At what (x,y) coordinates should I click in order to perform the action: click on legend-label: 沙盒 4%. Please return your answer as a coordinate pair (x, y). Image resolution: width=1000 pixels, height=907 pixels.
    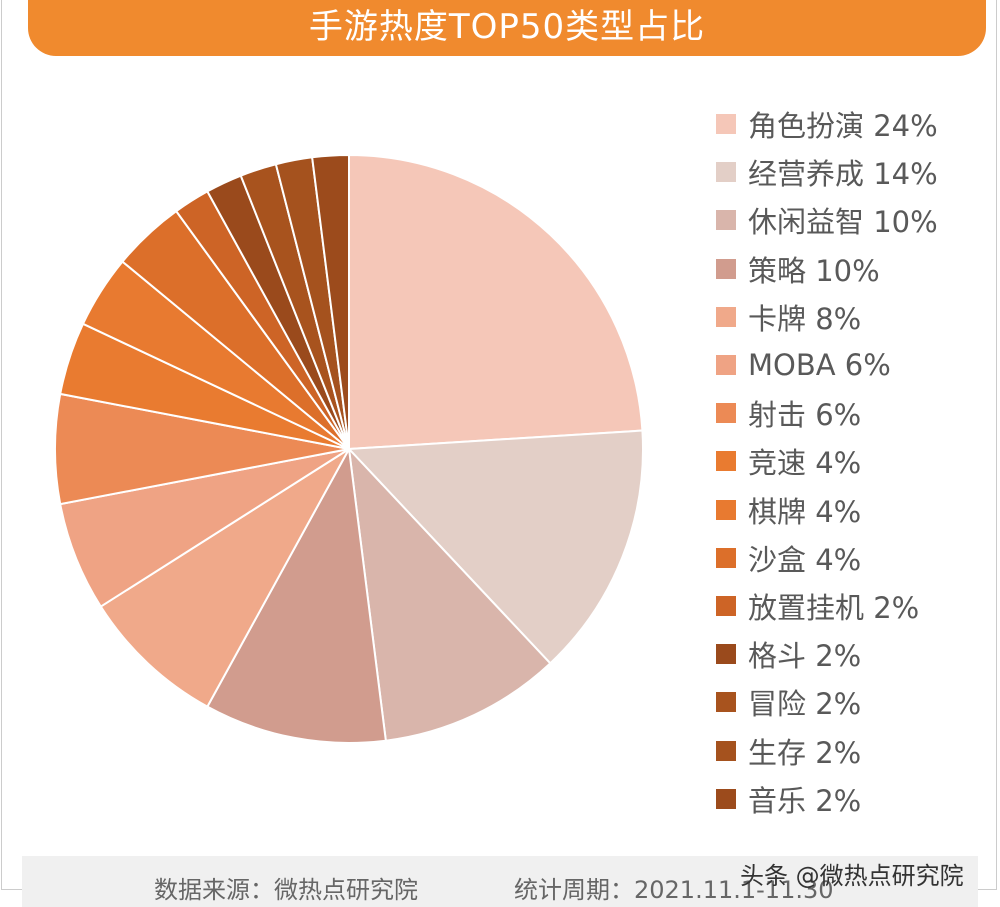
    Looking at the image, I should click on (805, 559).